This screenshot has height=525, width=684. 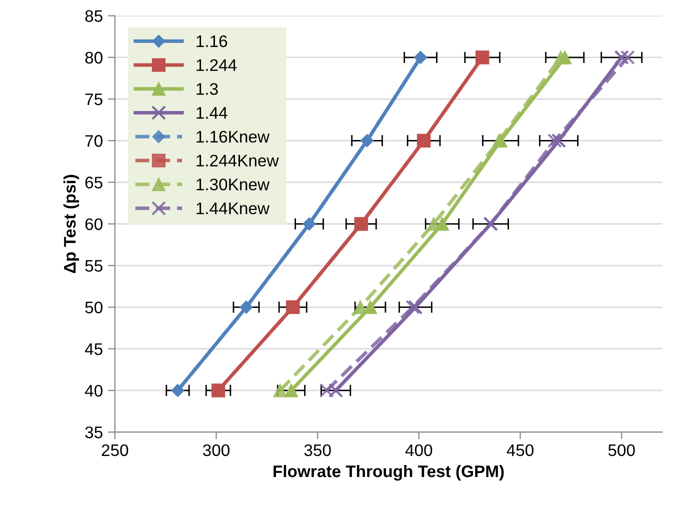 I want to click on y-tick-label: 45, so click(x=93, y=349).